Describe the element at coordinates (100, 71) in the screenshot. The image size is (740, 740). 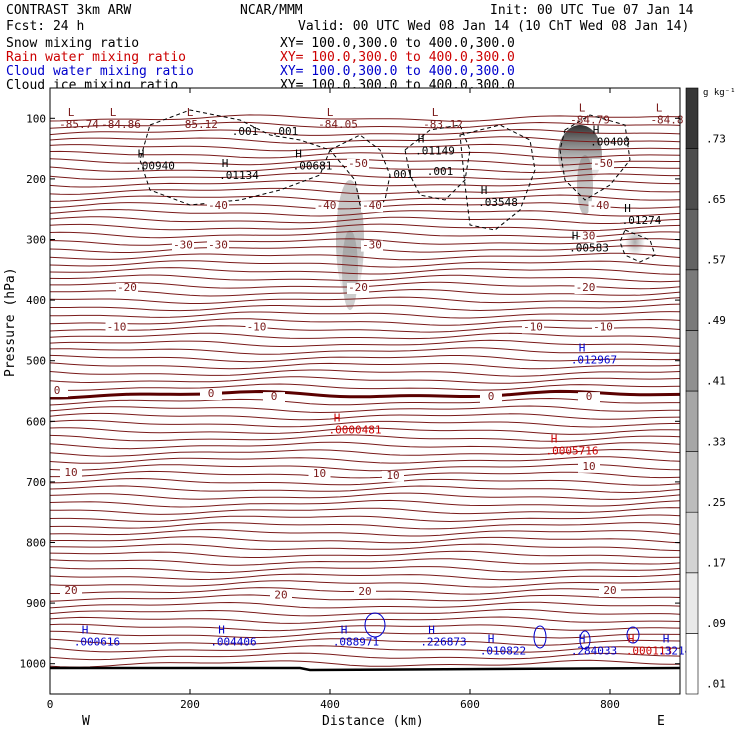
I see `field-label: Cloud water mixing ratio` at that location.